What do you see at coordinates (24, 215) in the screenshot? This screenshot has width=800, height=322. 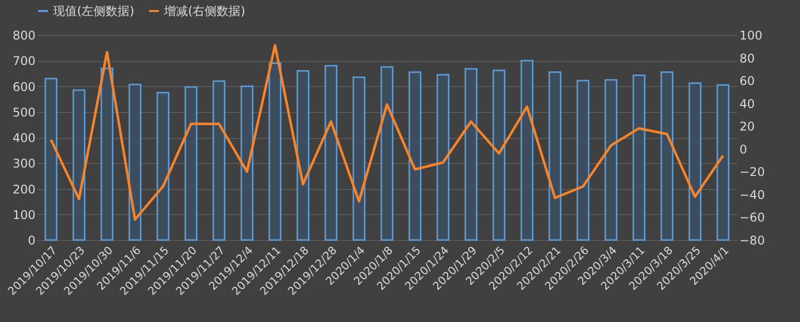 I see `y-tick-label: 100` at bounding box center [24, 215].